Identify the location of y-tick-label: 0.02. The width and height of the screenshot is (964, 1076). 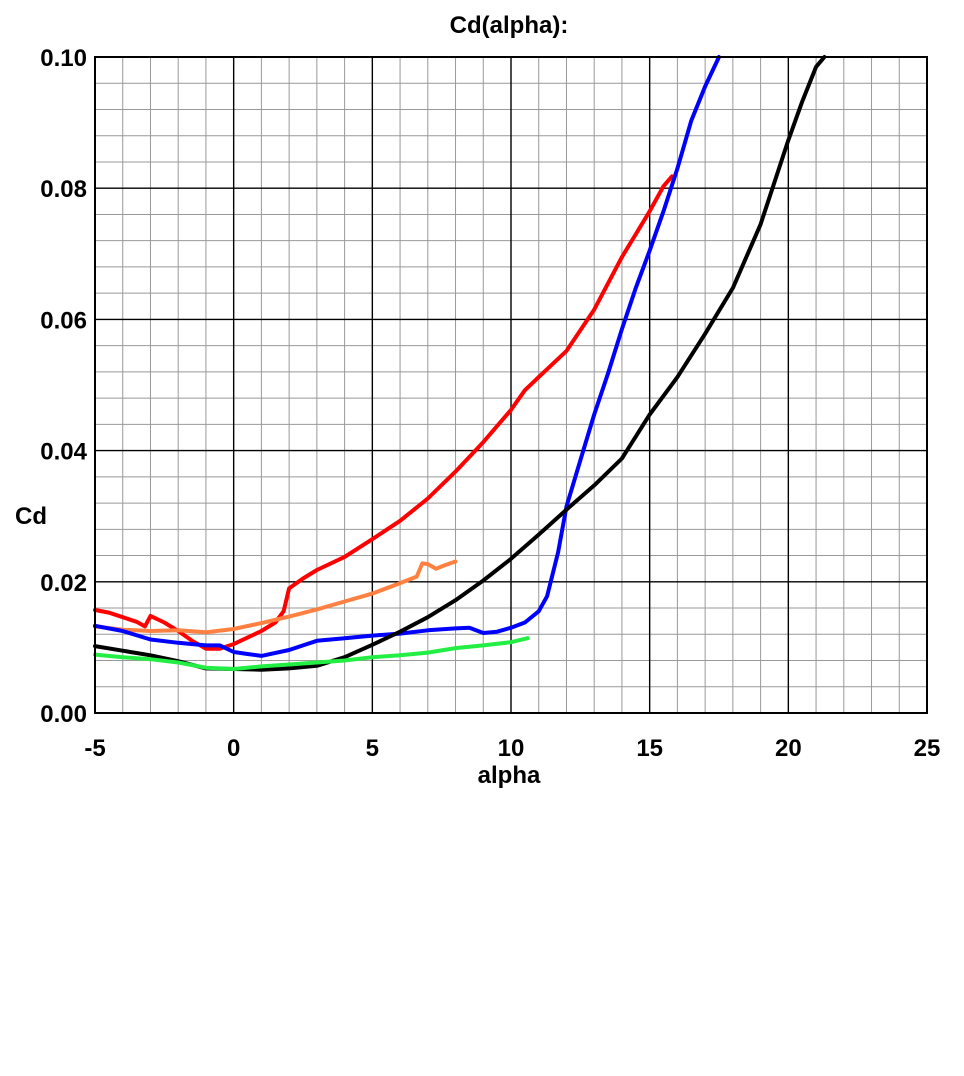
(63, 583).